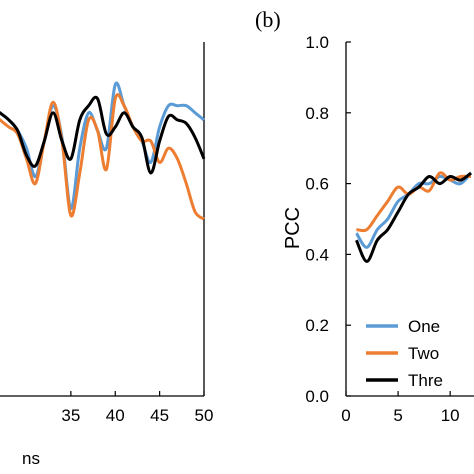 The image size is (474, 474). Describe the element at coordinates (317, 113) in the screenshot. I see `panel-b-y-tick-label: 0.8` at that location.